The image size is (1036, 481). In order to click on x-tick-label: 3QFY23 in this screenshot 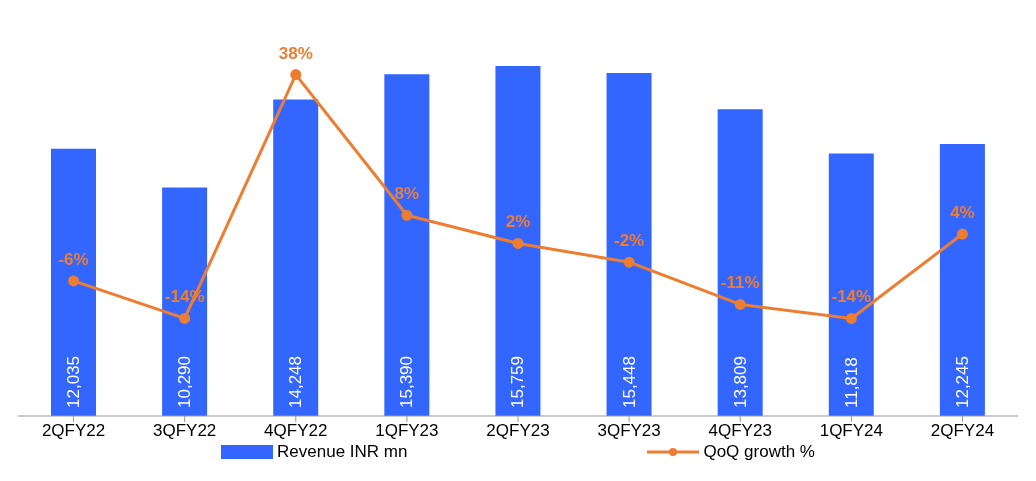, I will do `click(629, 431)`.